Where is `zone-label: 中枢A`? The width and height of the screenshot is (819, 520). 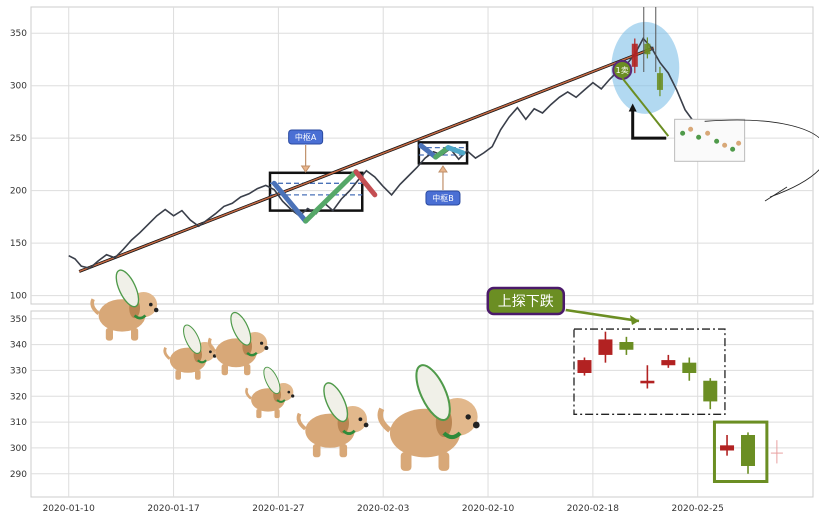 zone-label: 中枢A is located at coordinates (306, 151).